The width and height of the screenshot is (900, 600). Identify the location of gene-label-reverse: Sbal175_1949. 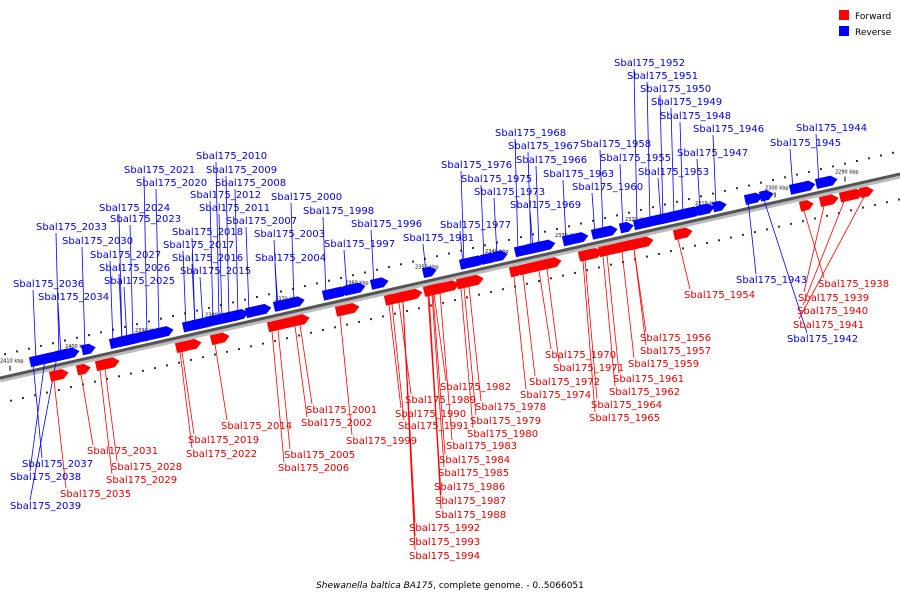
(686, 102).